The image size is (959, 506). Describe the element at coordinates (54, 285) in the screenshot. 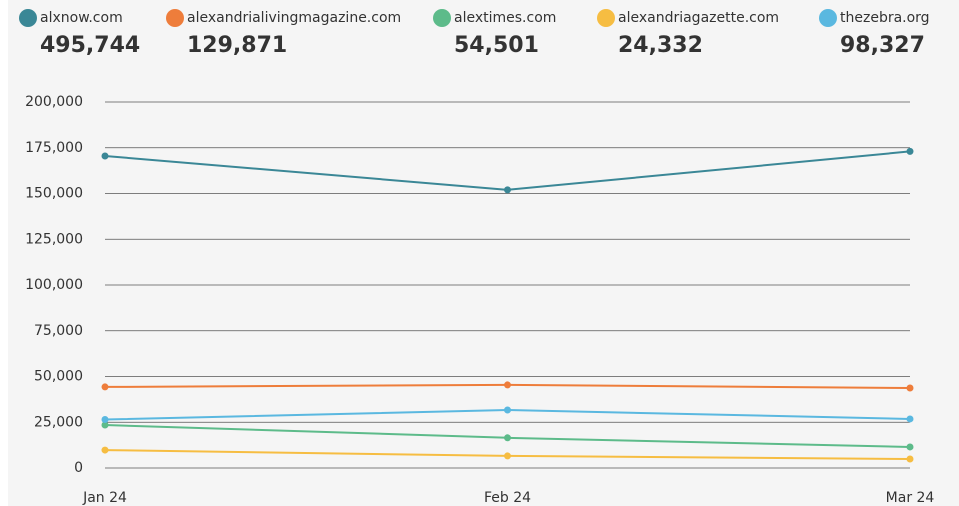

I see `y-tick-label: 100,000` at that location.